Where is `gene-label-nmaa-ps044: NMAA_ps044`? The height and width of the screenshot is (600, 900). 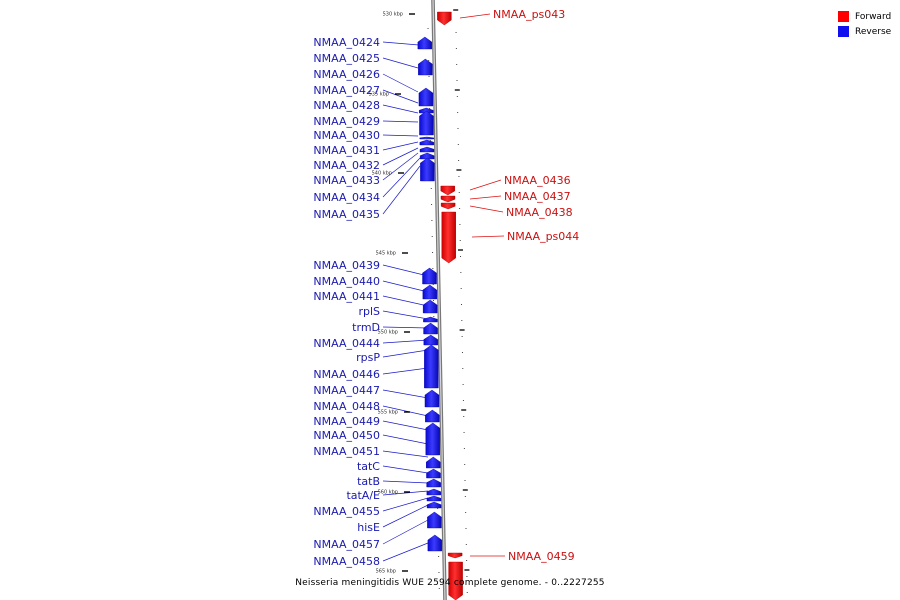
gene-label-nmaa-ps044: NMAA_ps044 is located at coordinates (543, 236).